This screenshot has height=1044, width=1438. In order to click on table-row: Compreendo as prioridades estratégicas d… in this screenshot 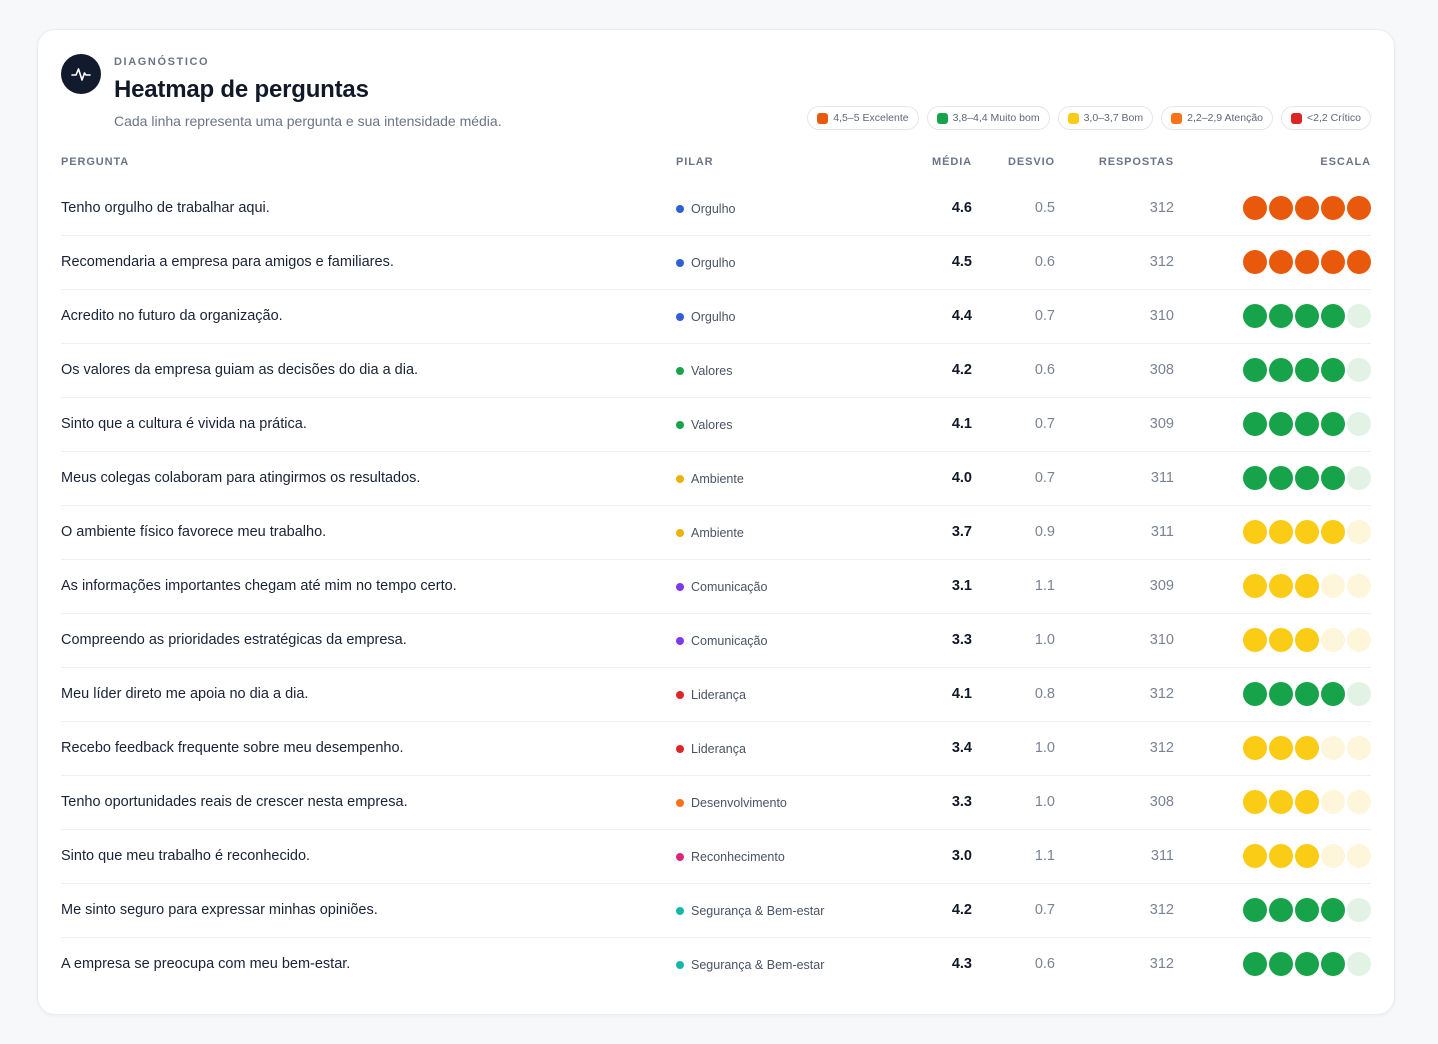, I will do `click(716, 641)`.